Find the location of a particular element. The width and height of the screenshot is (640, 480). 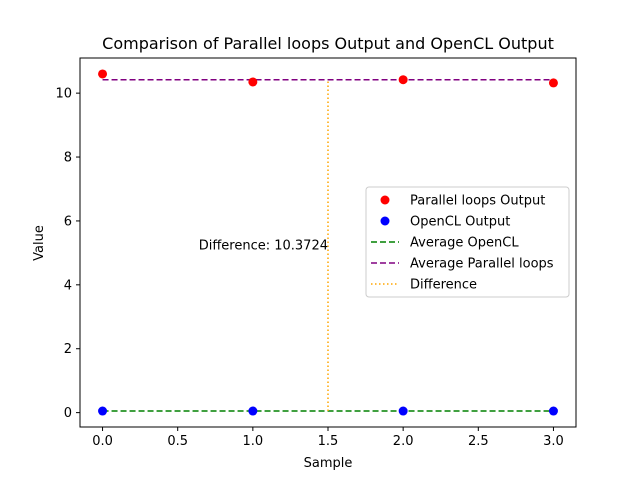

y-tick-label-2: 4 is located at coordinates (68, 285).